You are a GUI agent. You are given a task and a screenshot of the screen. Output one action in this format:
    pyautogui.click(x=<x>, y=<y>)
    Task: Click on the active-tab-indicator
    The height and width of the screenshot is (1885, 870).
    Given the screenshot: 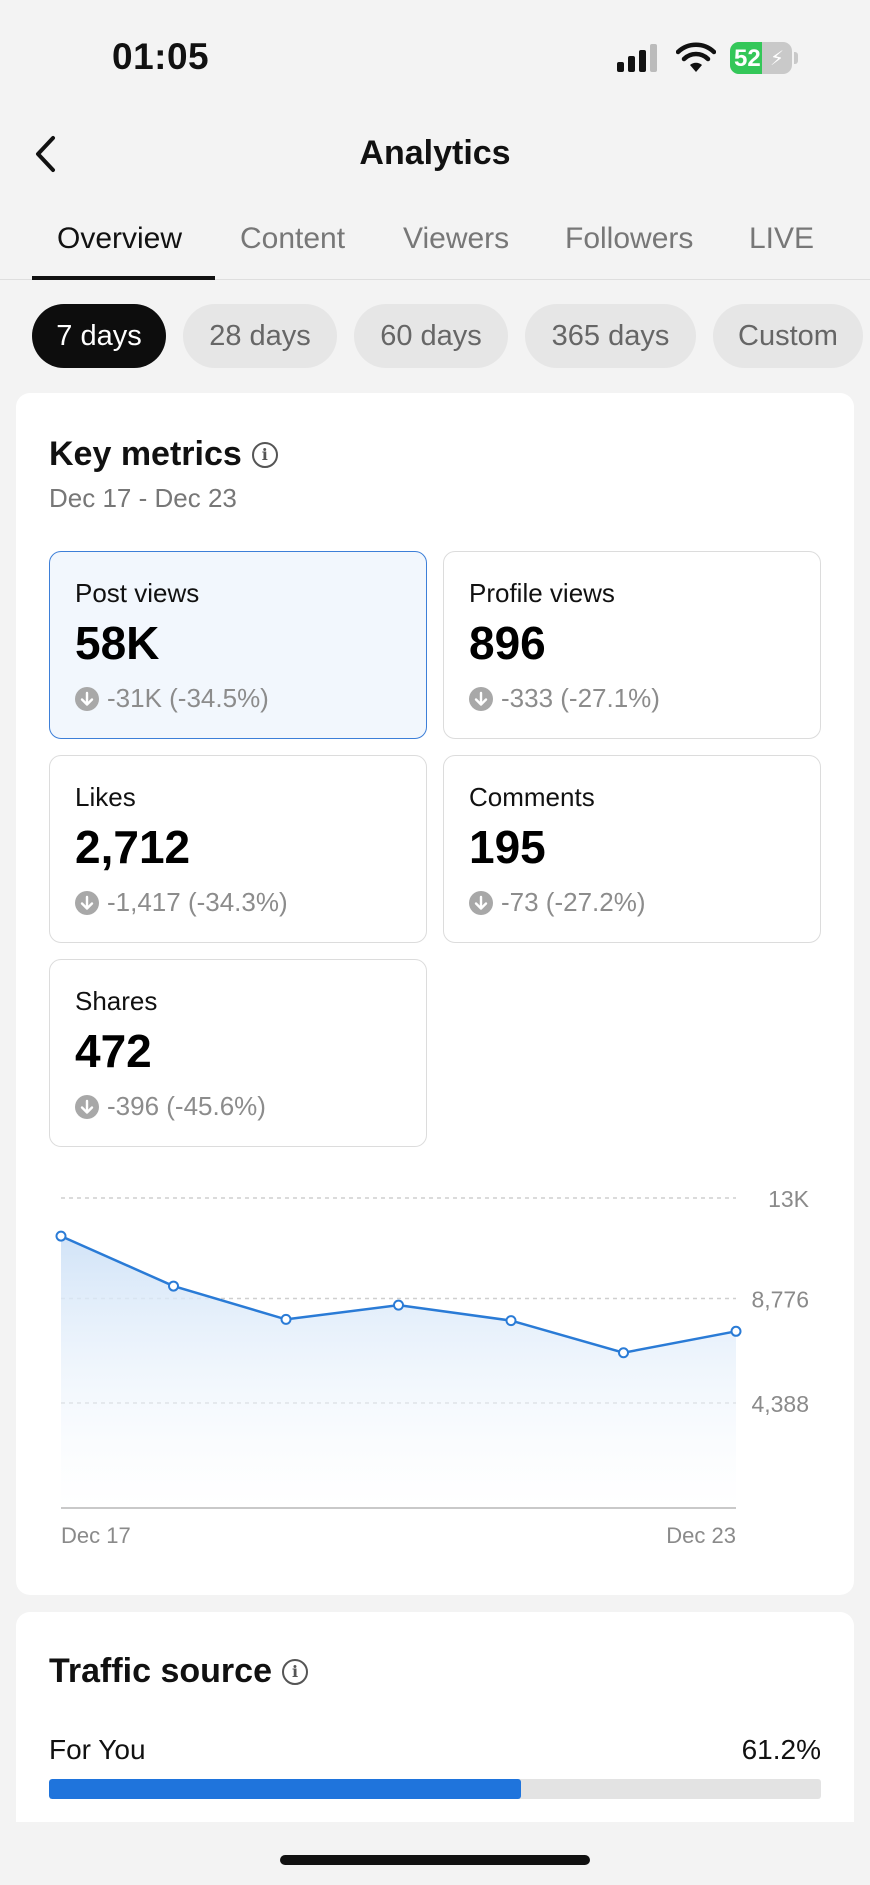 What is the action you would take?
    pyautogui.click(x=123, y=278)
    